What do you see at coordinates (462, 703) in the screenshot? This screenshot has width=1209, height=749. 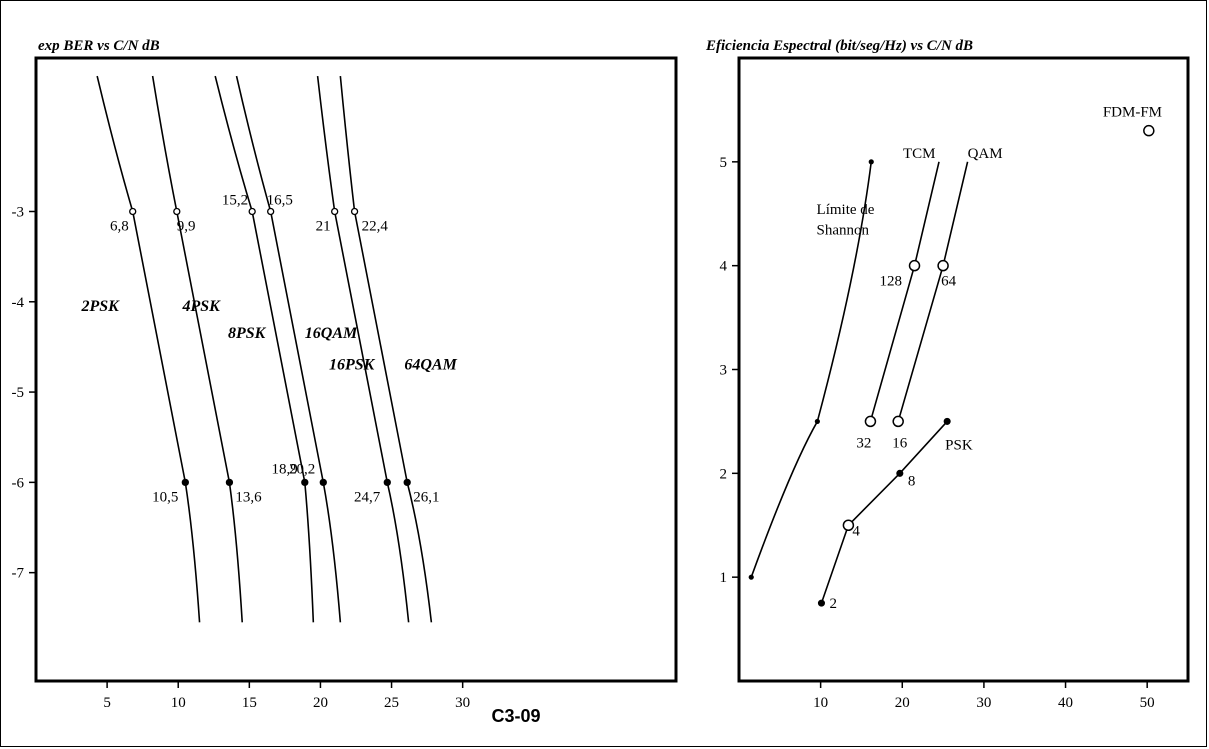 I see `left-x-tick-label: 30` at bounding box center [462, 703].